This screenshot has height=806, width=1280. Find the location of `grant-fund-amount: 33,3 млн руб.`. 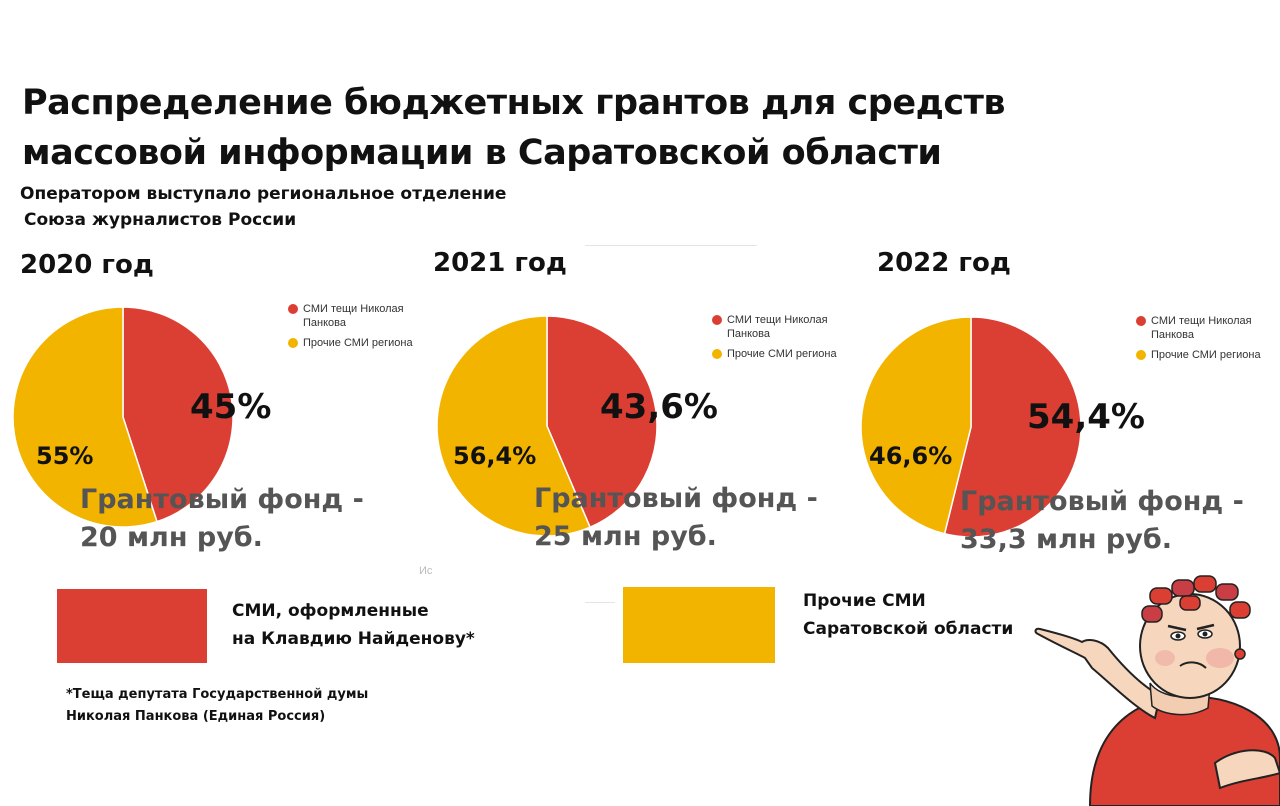

grant-fund-amount: 33,3 млн руб. is located at coordinates (1066, 539).